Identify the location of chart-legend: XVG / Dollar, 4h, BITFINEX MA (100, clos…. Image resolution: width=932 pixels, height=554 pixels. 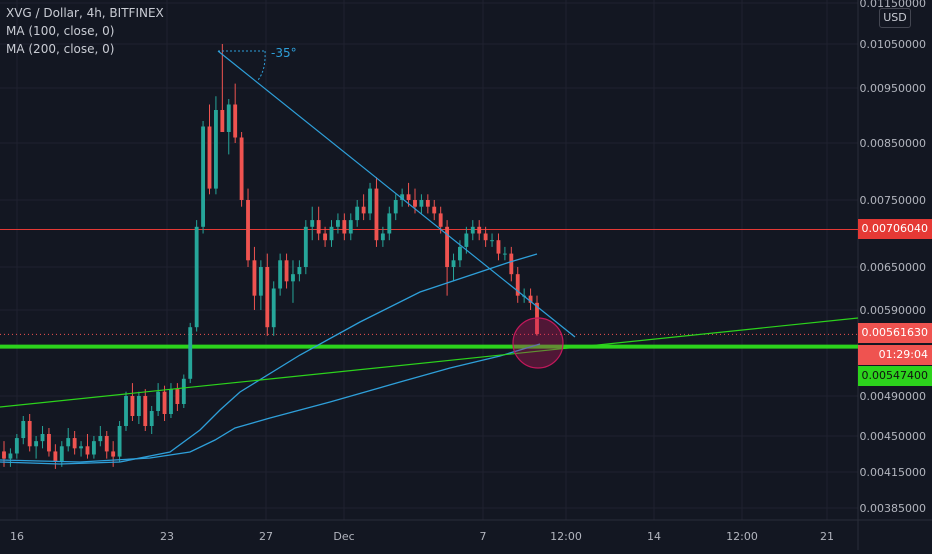
(85, 31).